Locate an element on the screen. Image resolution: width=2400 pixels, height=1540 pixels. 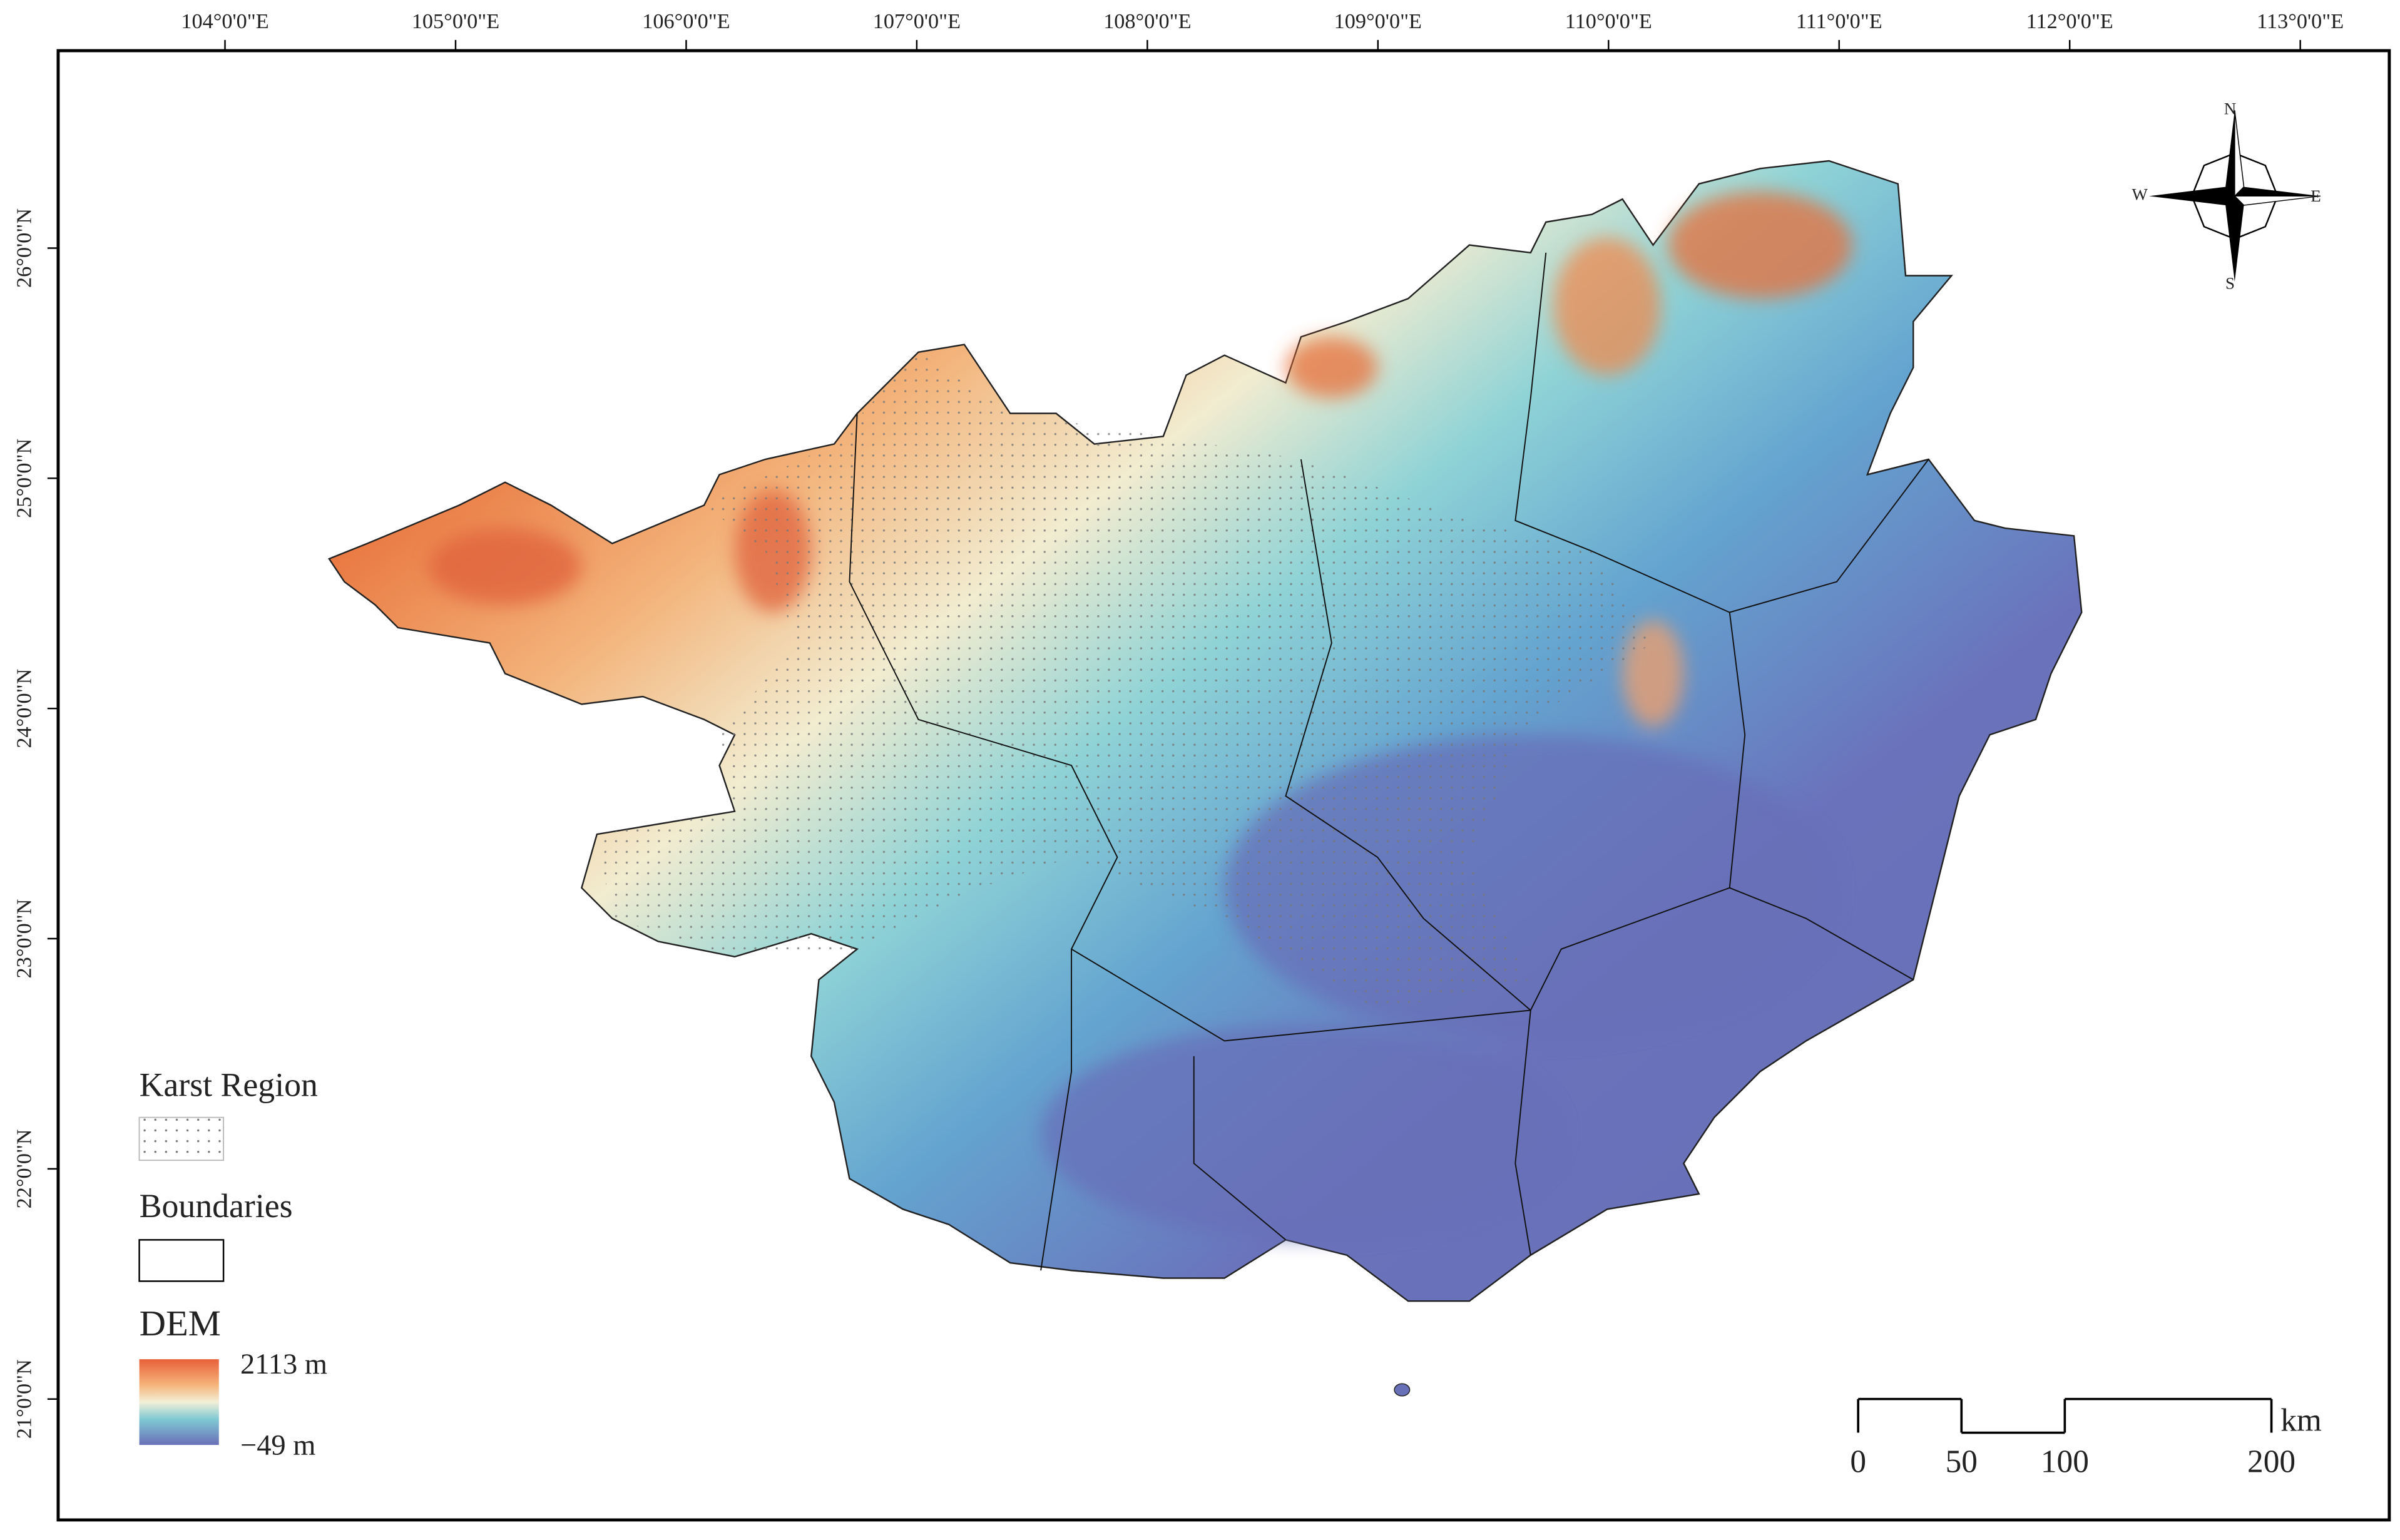
compass-n: N is located at coordinates (2230, 108).